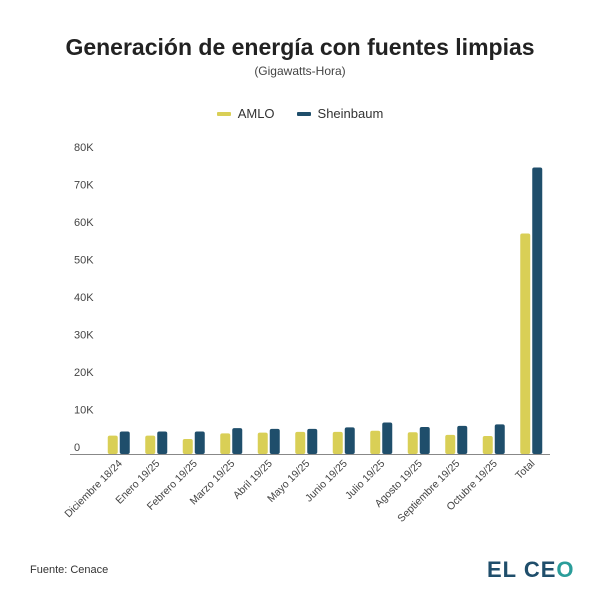 Image resolution: width=600 pixels, height=600 pixels. Describe the element at coordinates (93, 489) in the screenshot. I see `x-tick-label: Diciembre 18/24` at that location.